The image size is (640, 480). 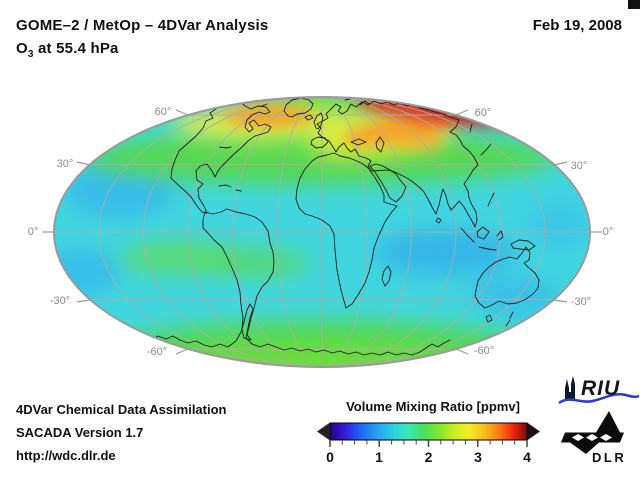 What do you see at coordinates (121, 409) in the screenshot?
I see `credit-line-1: 4DVar Chemical Data Assimilation` at bounding box center [121, 409].